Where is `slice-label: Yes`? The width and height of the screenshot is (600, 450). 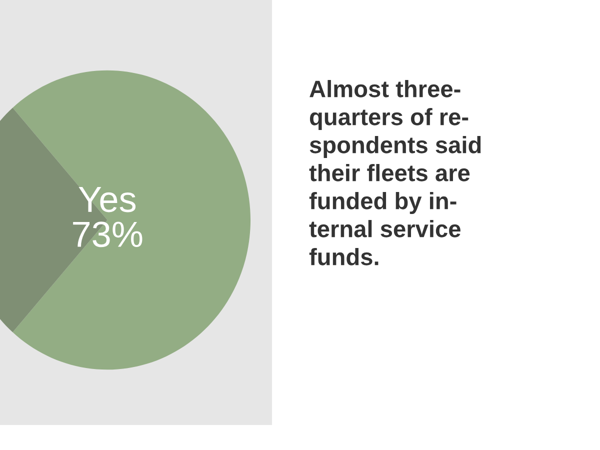 slice-label: Yes is located at coordinates (107, 199).